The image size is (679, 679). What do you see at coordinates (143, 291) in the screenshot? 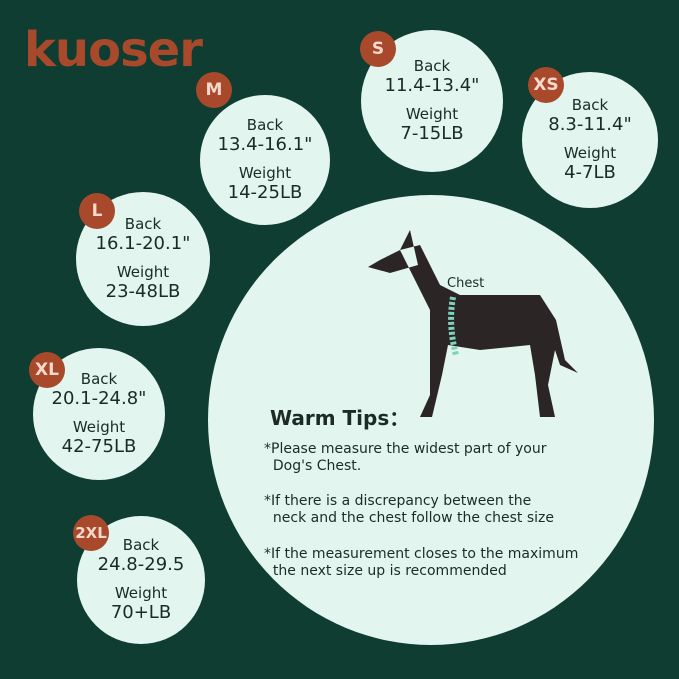
I see `weight-value: 23-48LB` at bounding box center [143, 291].